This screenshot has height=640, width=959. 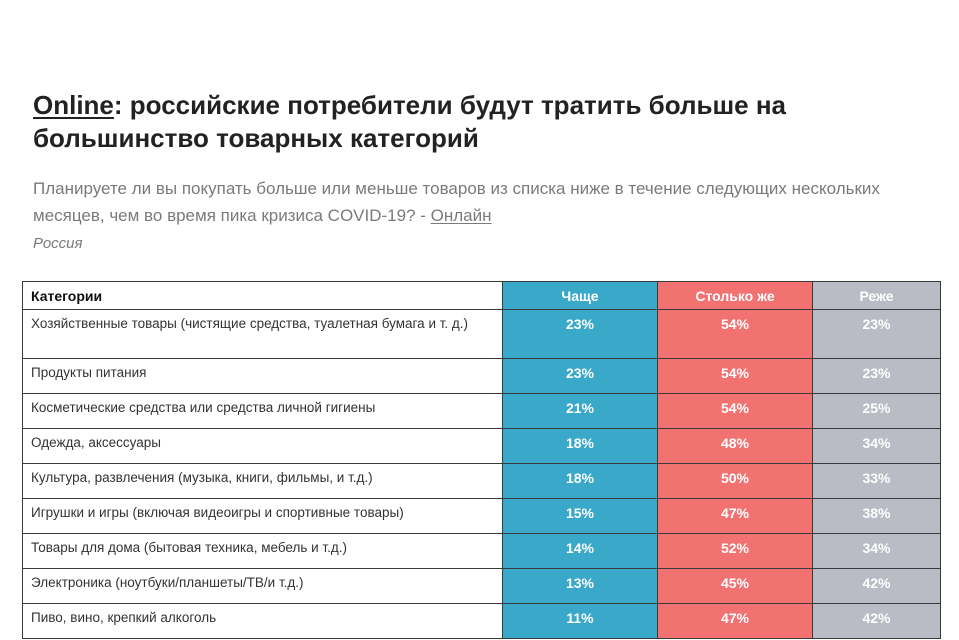 I want to click on less-cell: 33%, so click(x=876, y=481).